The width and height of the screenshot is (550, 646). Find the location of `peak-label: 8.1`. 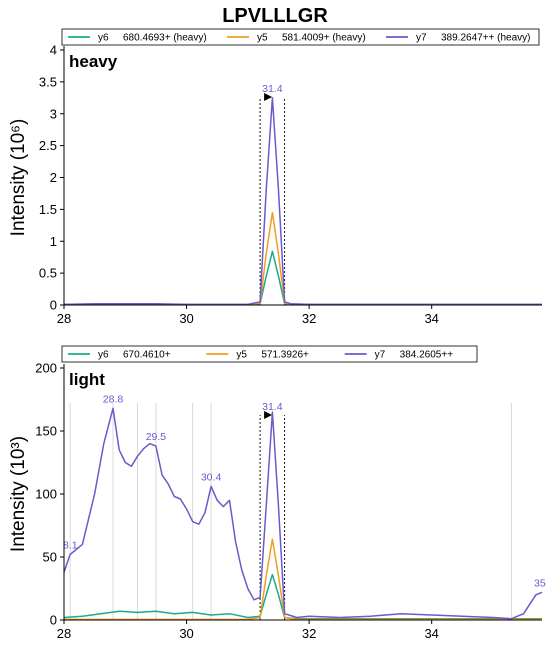

peak-label: 8.1 is located at coordinates (70, 545).